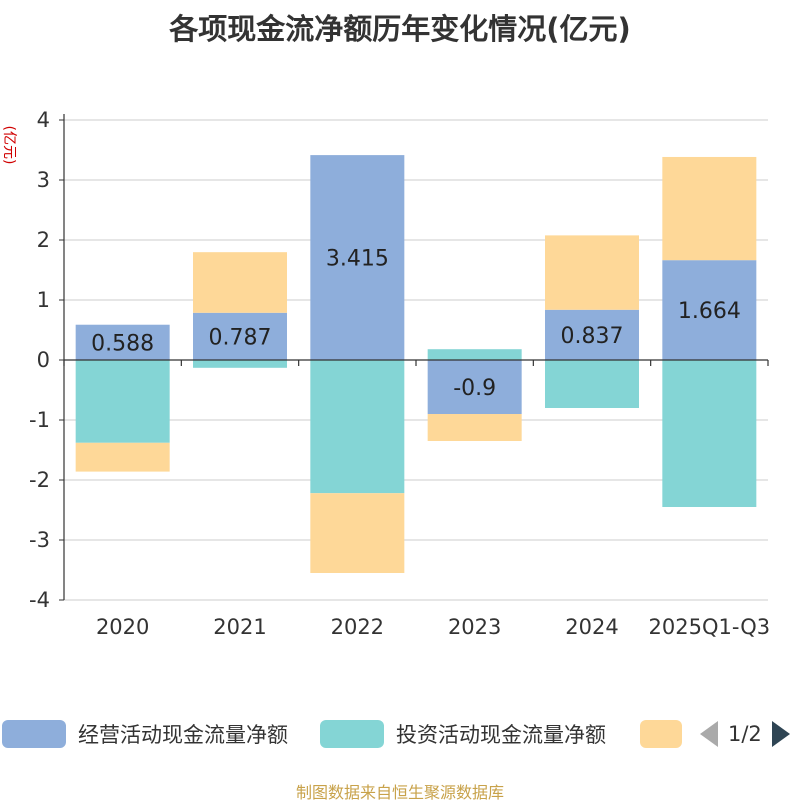 The image size is (800, 803). I want to click on bar-series0-2022, so click(357, 257).